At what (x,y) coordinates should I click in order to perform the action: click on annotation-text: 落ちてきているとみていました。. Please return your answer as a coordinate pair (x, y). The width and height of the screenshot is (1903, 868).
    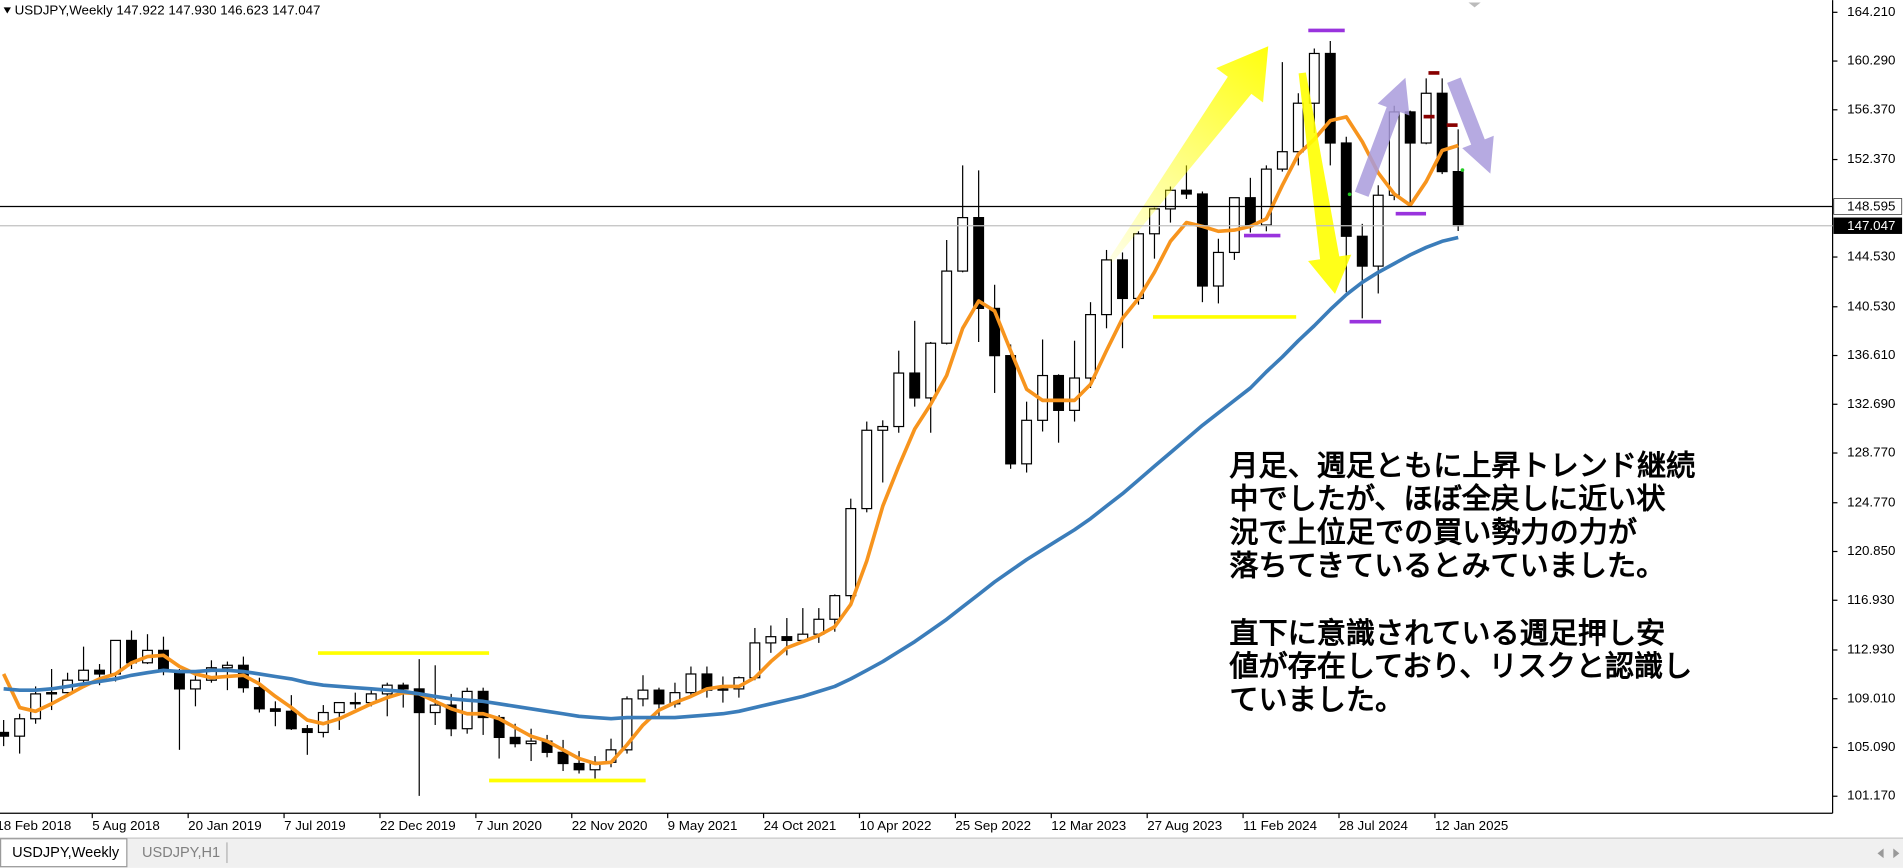
    Looking at the image, I should click on (1447, 566).